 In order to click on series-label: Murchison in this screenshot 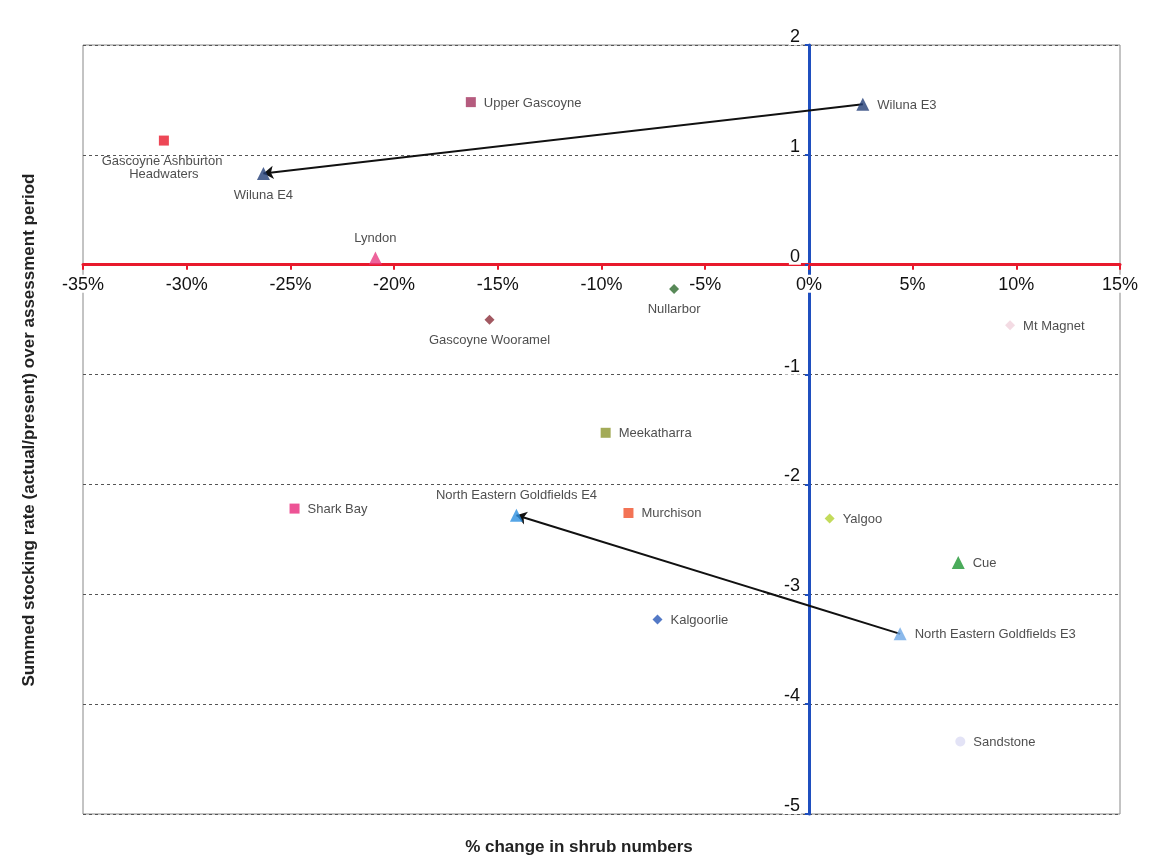, I will do `click(671, 513)`.